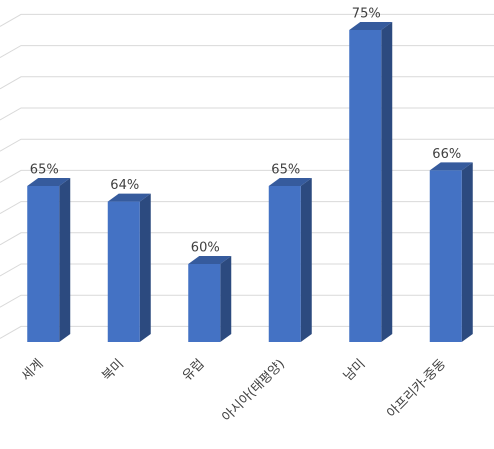 The image size is (494, 449). What do you see at coordinates (124, 185) in the screenshot?
I see `data-label: 64%` at bounding box center [124, 185].